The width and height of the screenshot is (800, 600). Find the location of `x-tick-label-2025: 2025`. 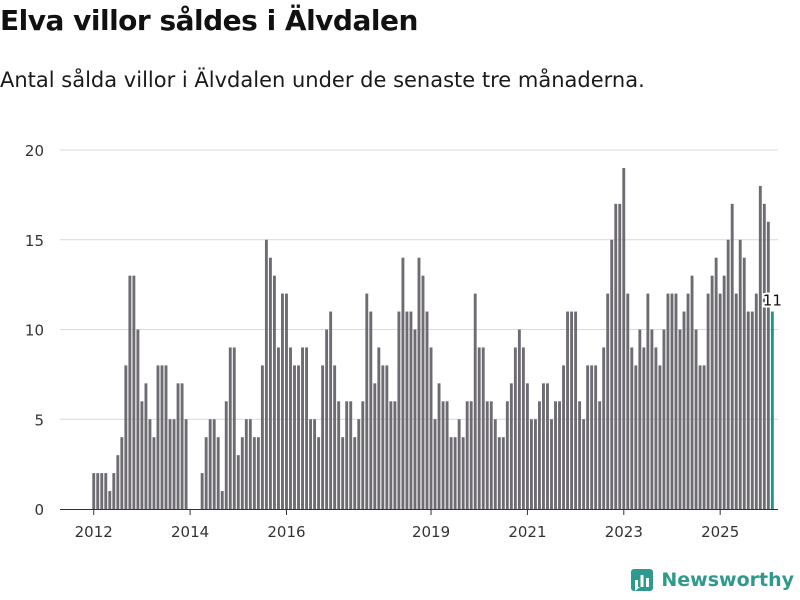

x-tick-label-2025: 2025 is located at coordinates (720, 532).